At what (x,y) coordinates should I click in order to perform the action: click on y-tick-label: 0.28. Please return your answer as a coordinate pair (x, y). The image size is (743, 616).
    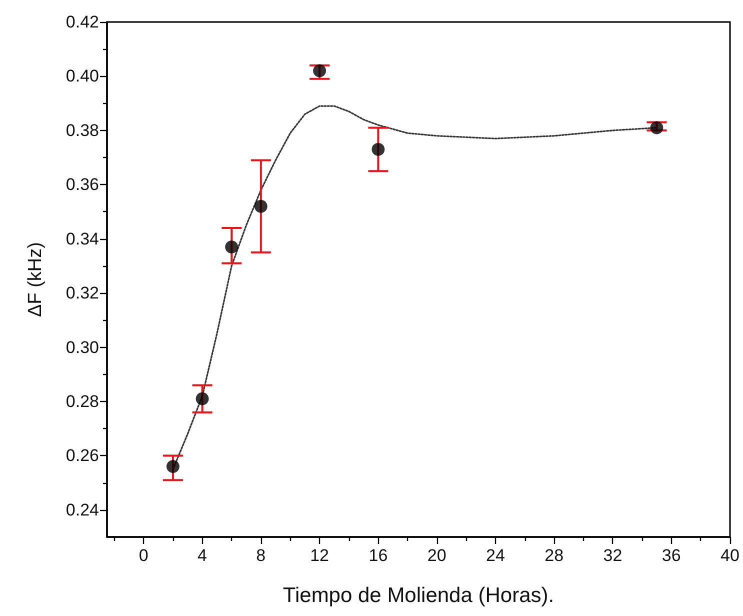
    Looking at the image, I should click on (82, 401).